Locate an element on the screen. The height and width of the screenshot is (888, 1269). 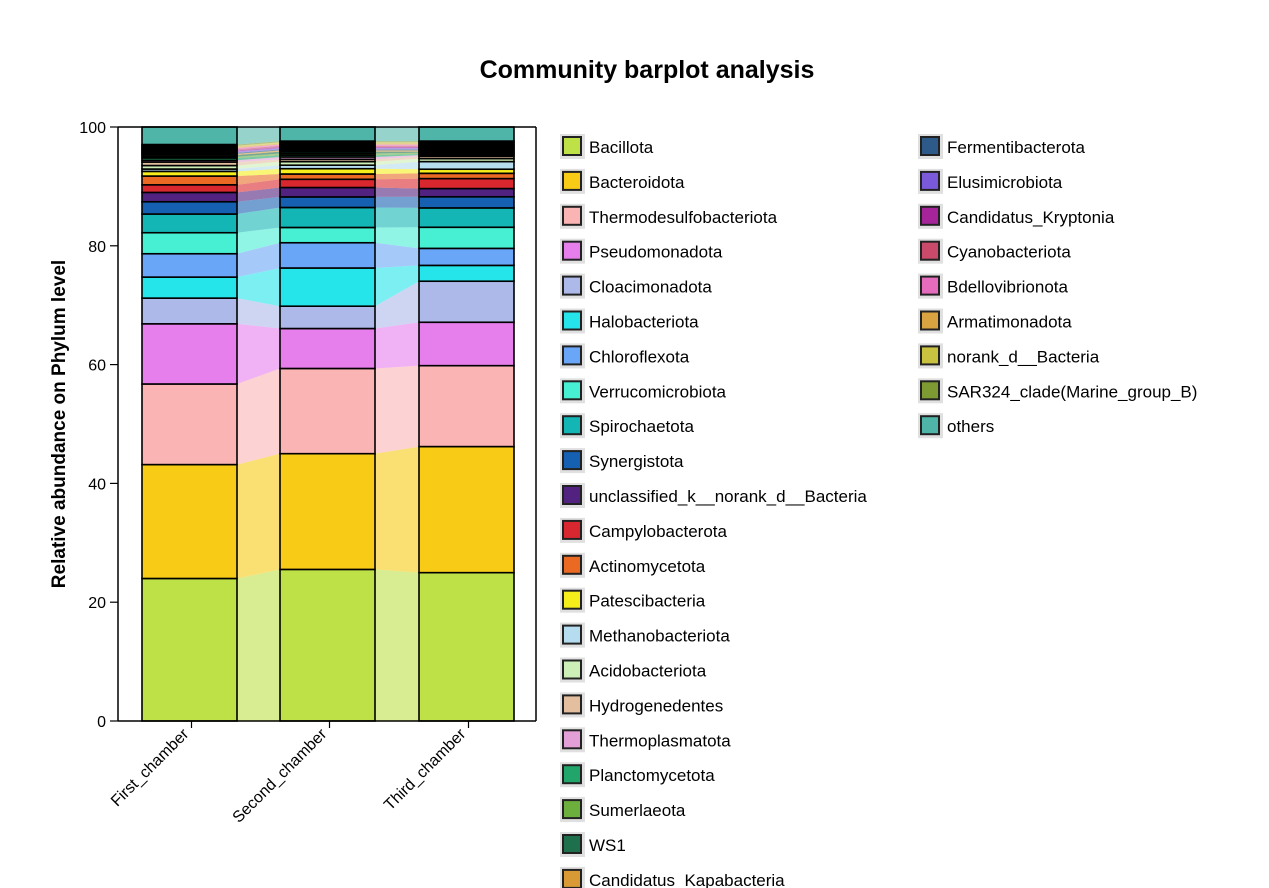
legend-item: SAR324_clade(Marine_group_B) is located at coordinates (1057, 391).